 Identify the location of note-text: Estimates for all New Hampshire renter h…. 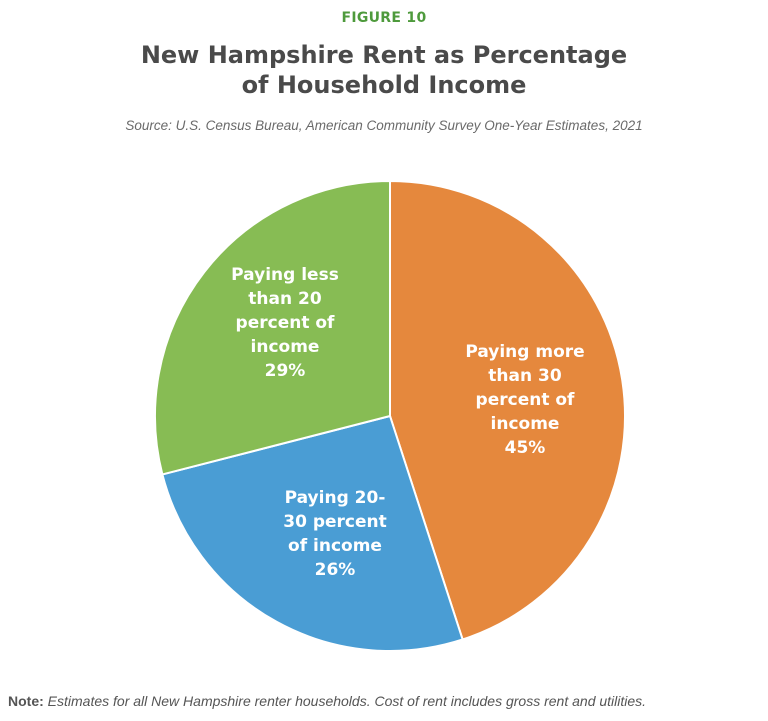
(345, 701).